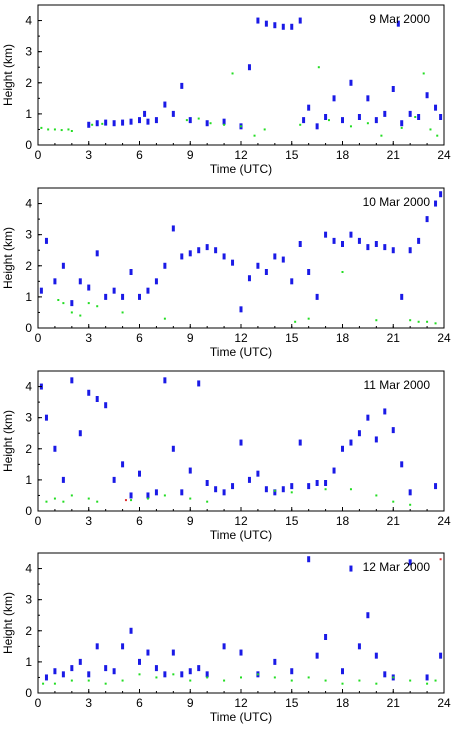 The height and width of the screenshot is (732, 458). What do you see at coordinates (241, 521) in the screenshot?
I see `x-tick-label: 12` at bounding box center [241, 521].